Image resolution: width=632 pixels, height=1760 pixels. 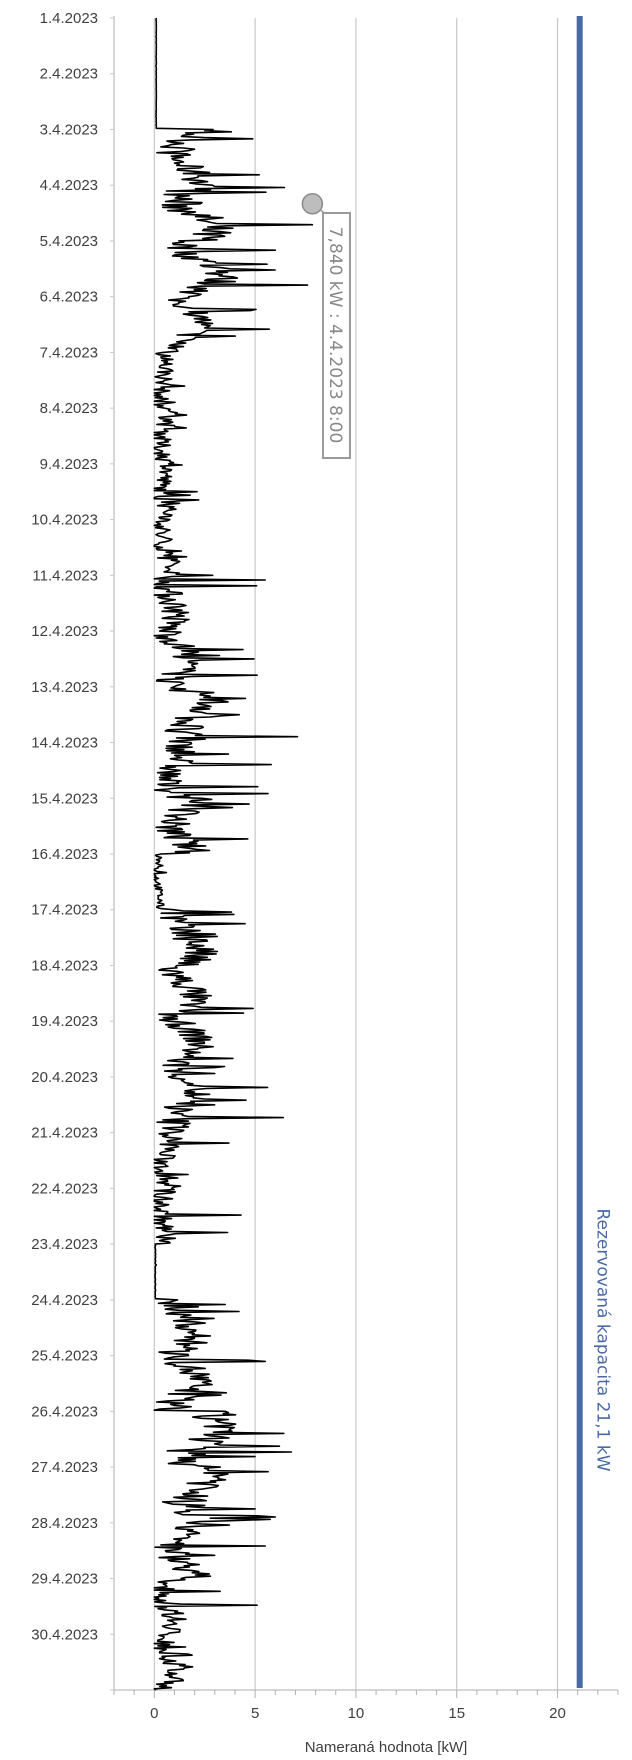 I want to click on peak-annotation: 7,840 kW : 4.4.2023 8:00, so click(x=326, y=326).